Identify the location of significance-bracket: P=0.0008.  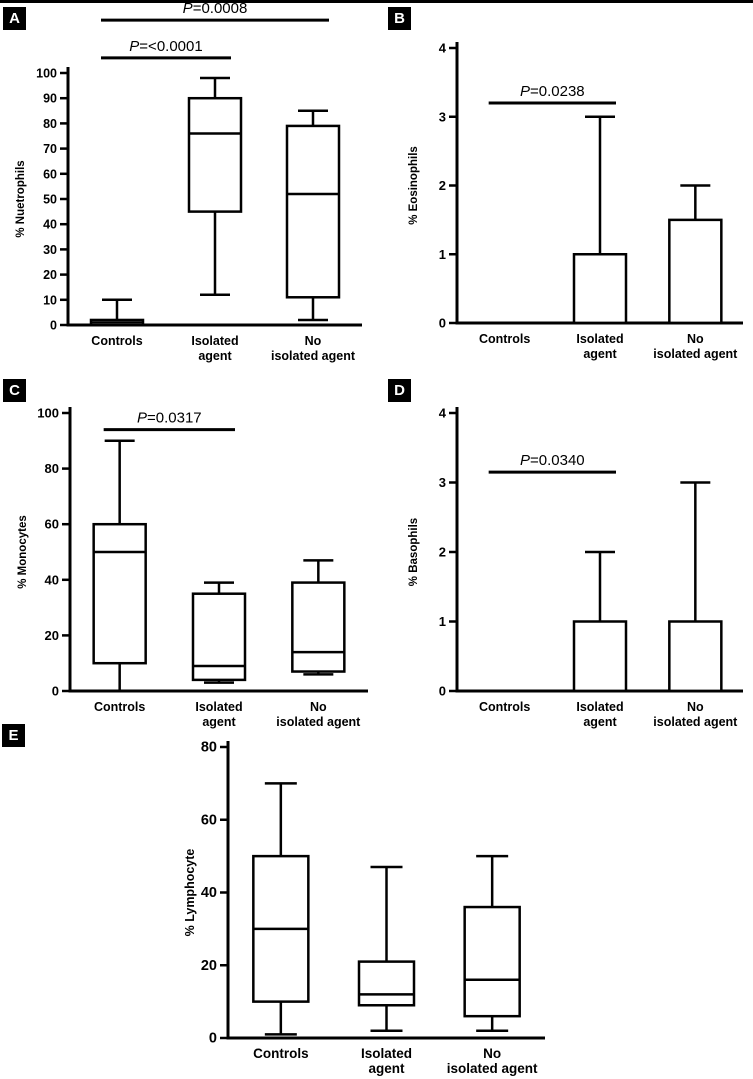
(215, 11).